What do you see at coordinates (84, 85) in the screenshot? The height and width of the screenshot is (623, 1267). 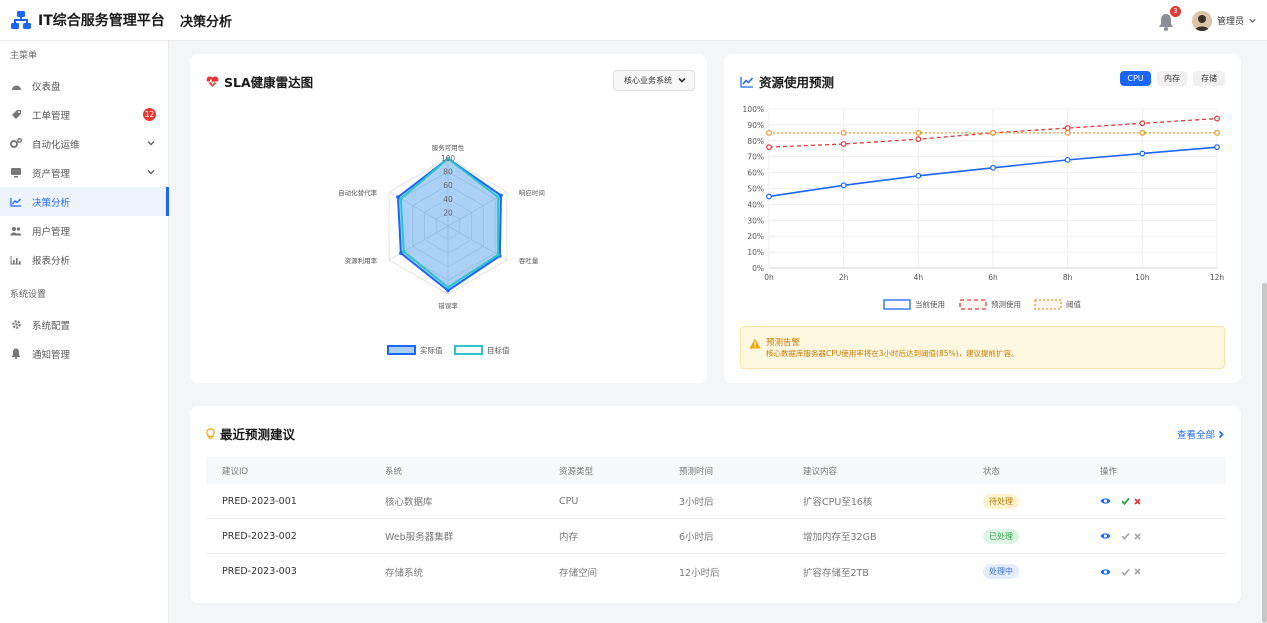 I see `sidebar-item-dashboard: 仪表盘` at bounding box center [84, 85].